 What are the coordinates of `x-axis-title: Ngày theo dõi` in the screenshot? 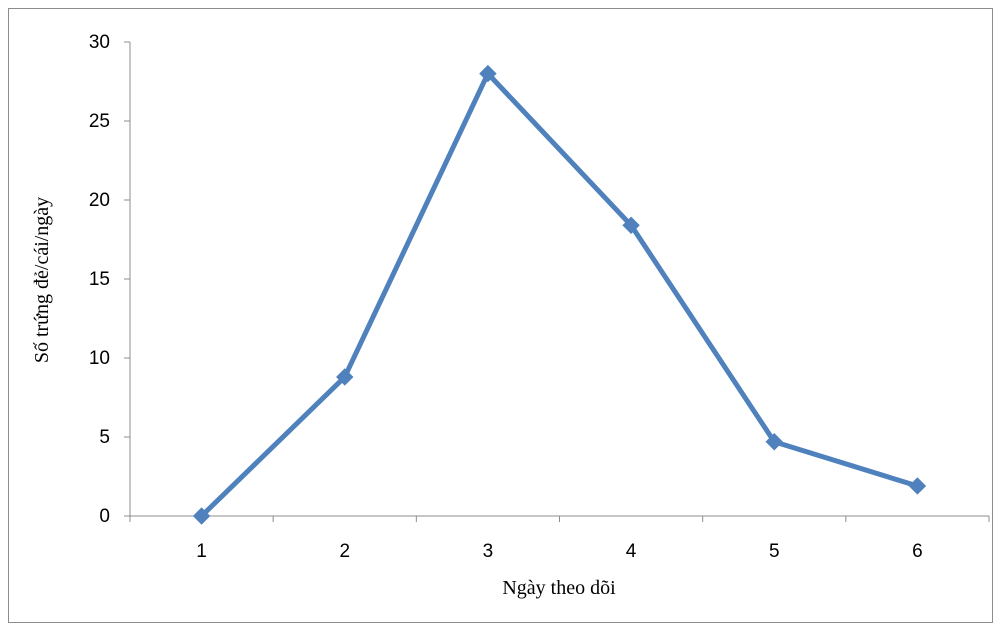 It's located at (559, 588).